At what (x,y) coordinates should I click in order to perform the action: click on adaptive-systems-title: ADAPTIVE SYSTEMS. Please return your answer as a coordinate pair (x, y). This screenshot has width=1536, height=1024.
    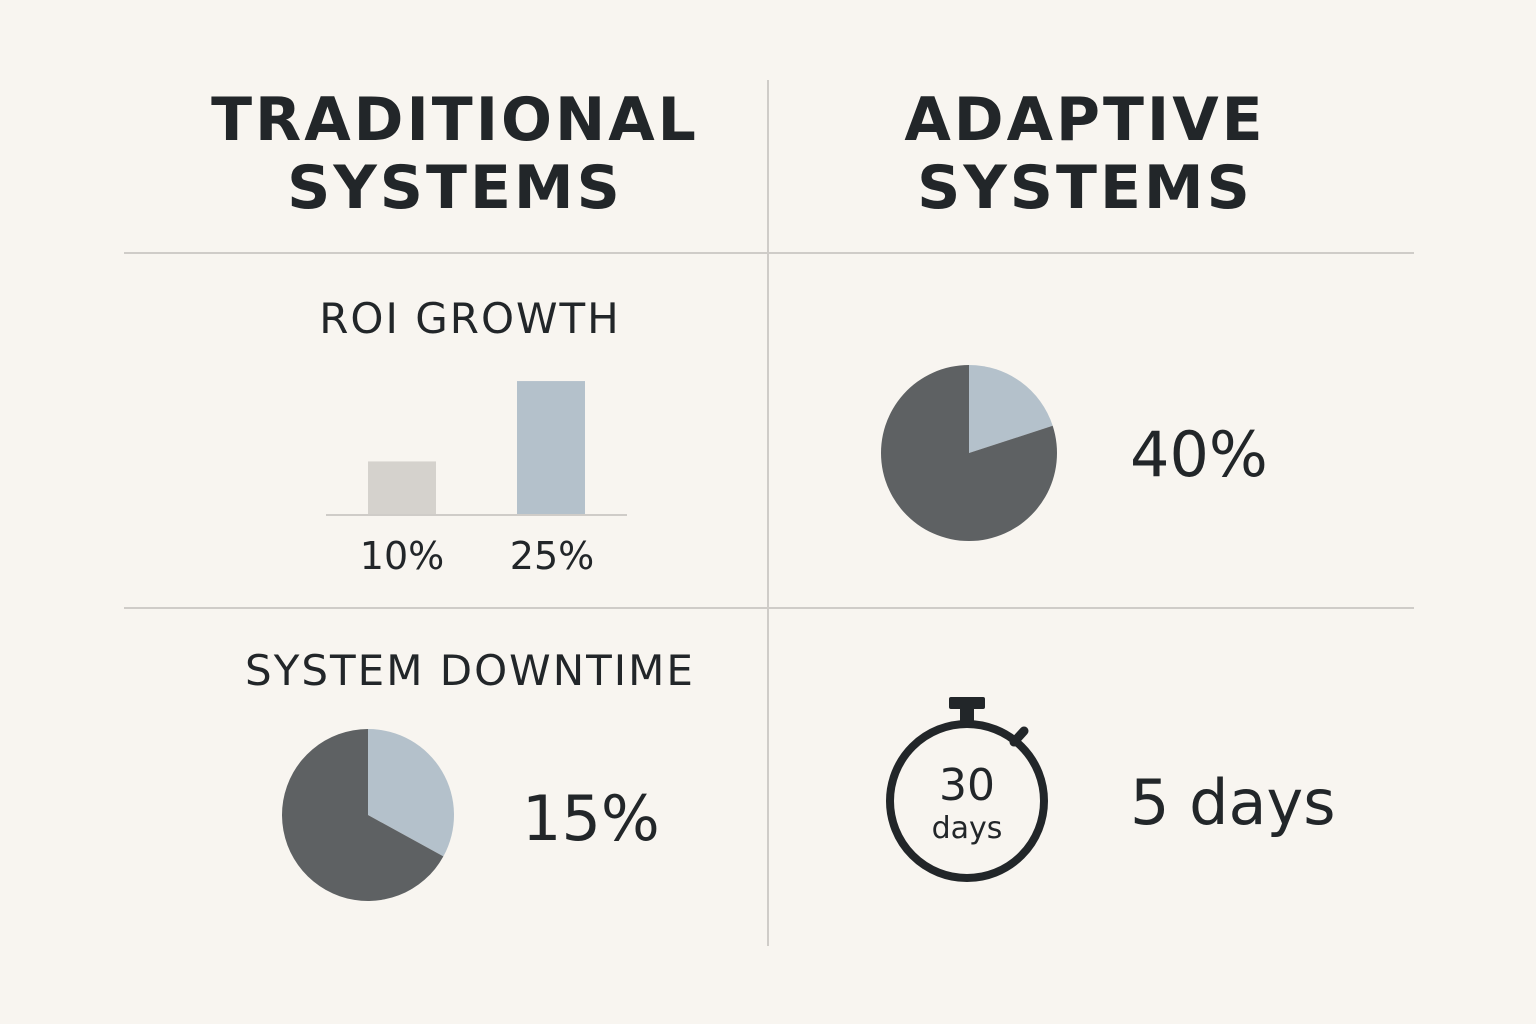
    Looking at the image, I should click on (1085, 154).